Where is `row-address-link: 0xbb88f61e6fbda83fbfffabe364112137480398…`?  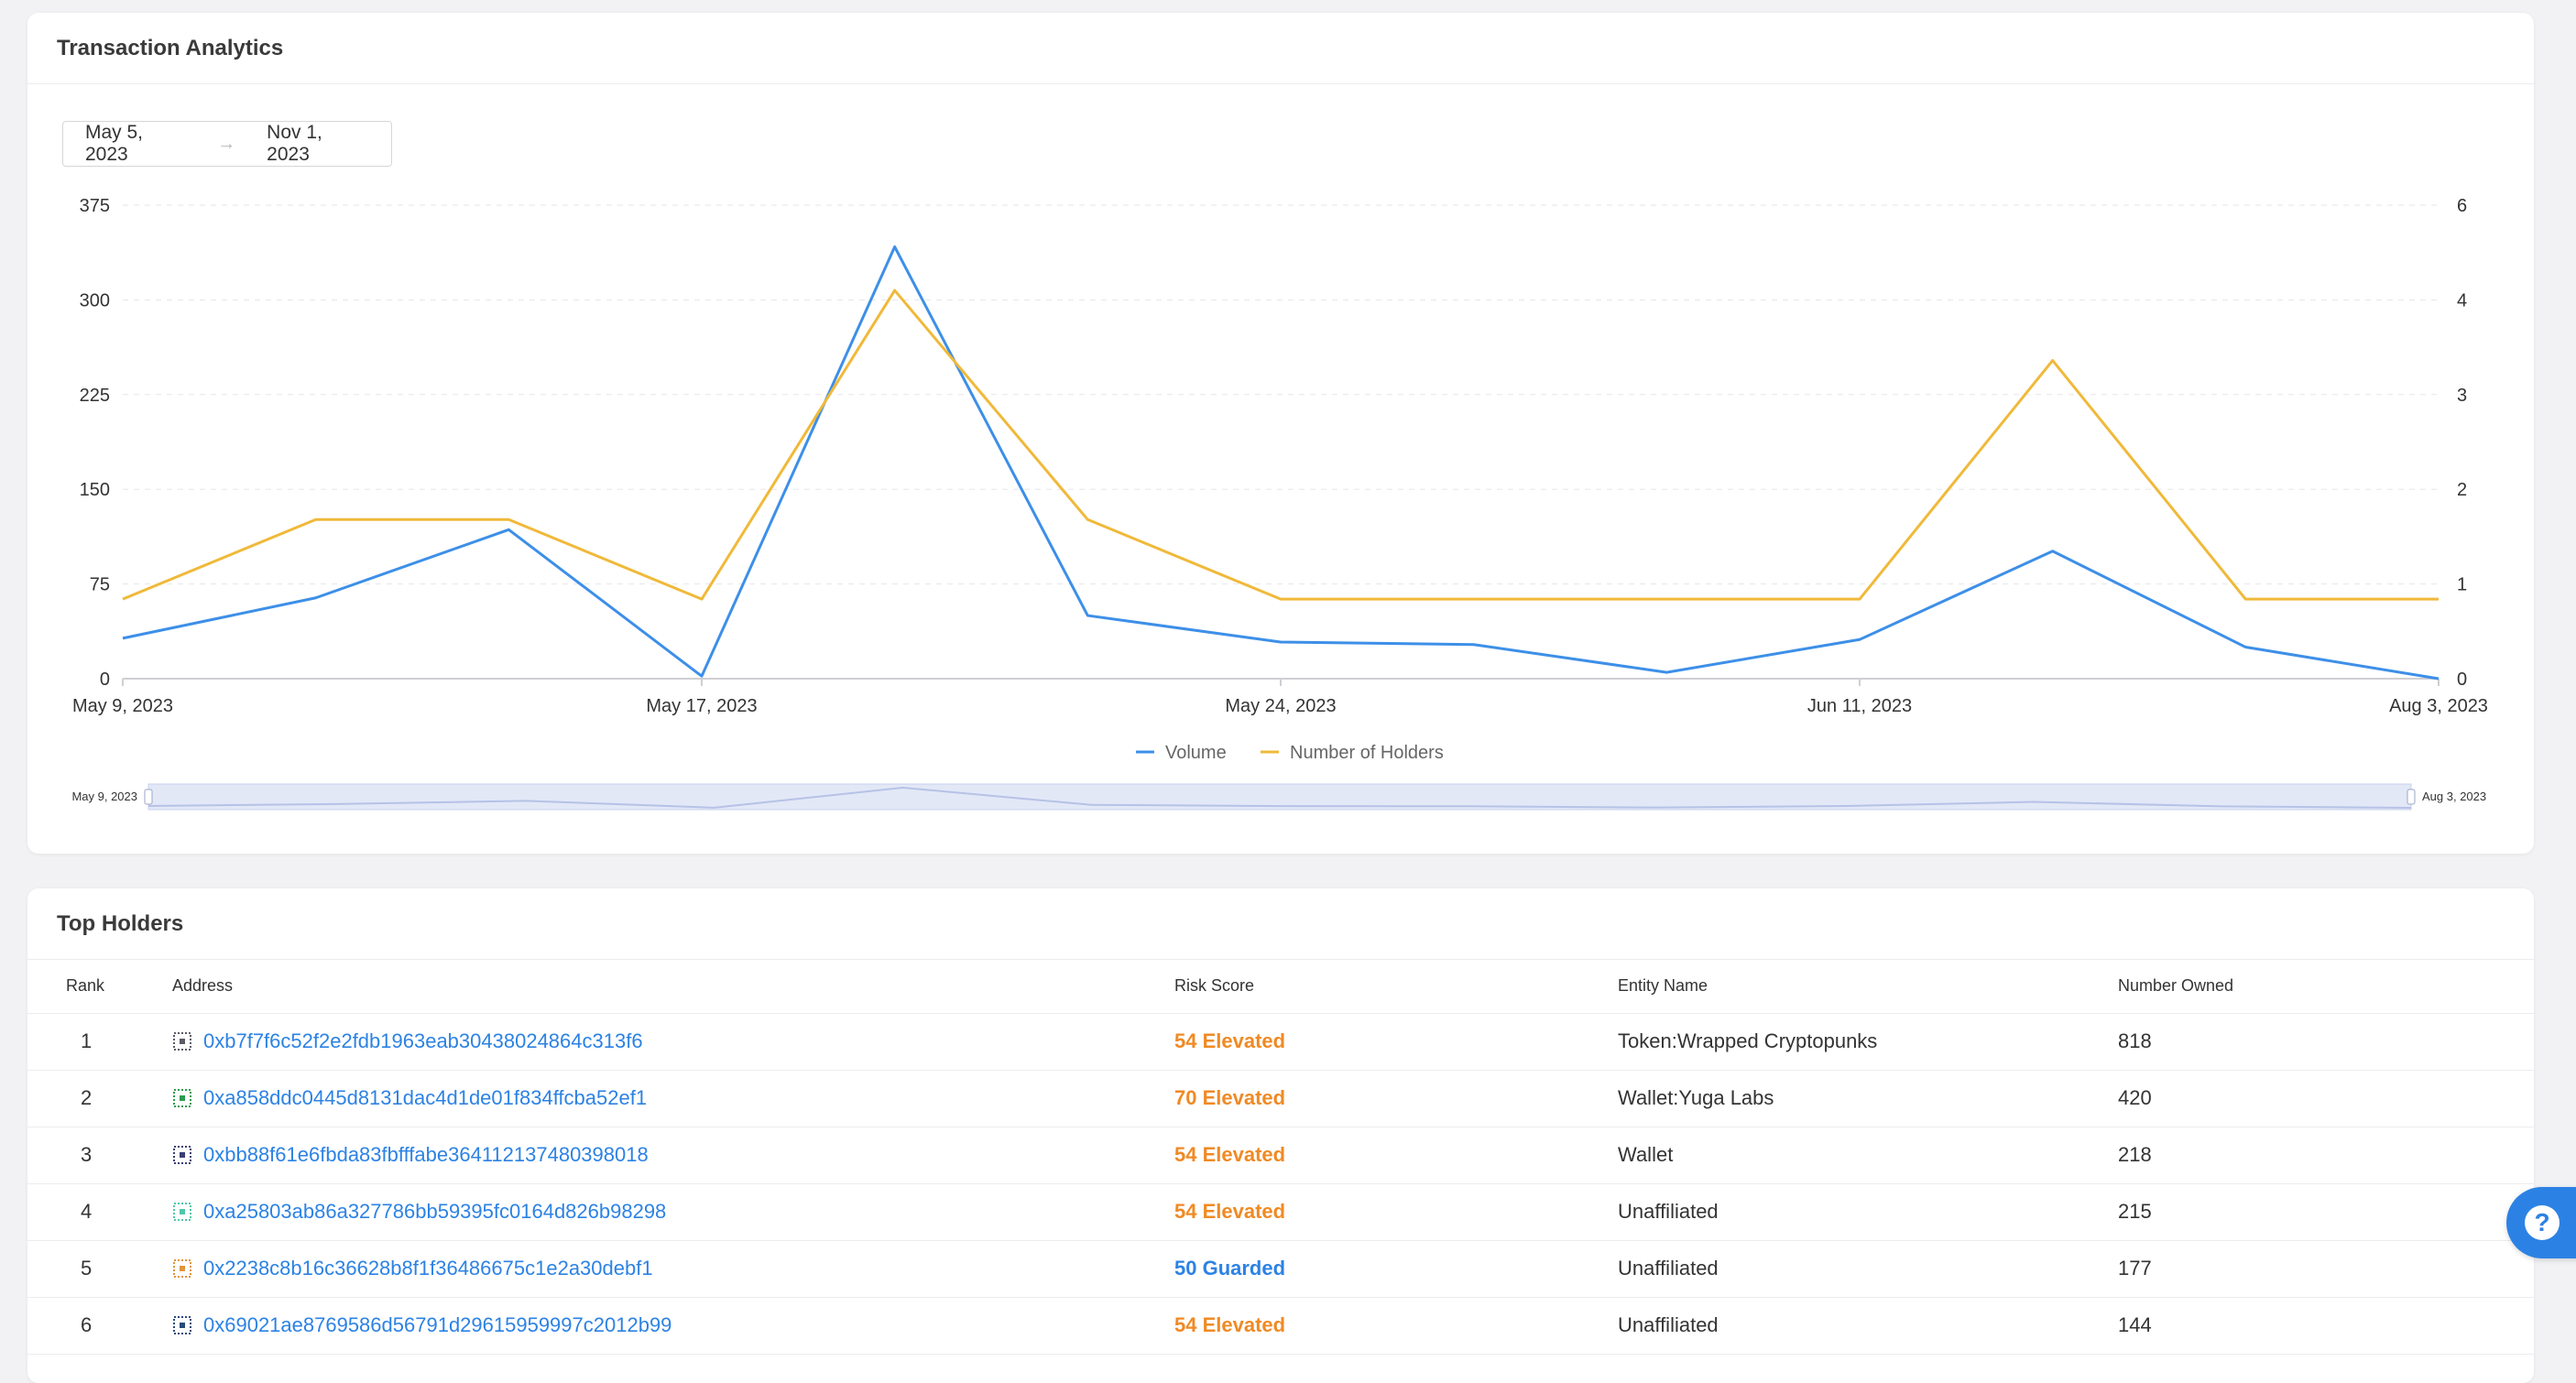 row-address-link: 0xbb88f61e6fbda83fbfffabe364112137480398… is located at coordinates (426, 1154).